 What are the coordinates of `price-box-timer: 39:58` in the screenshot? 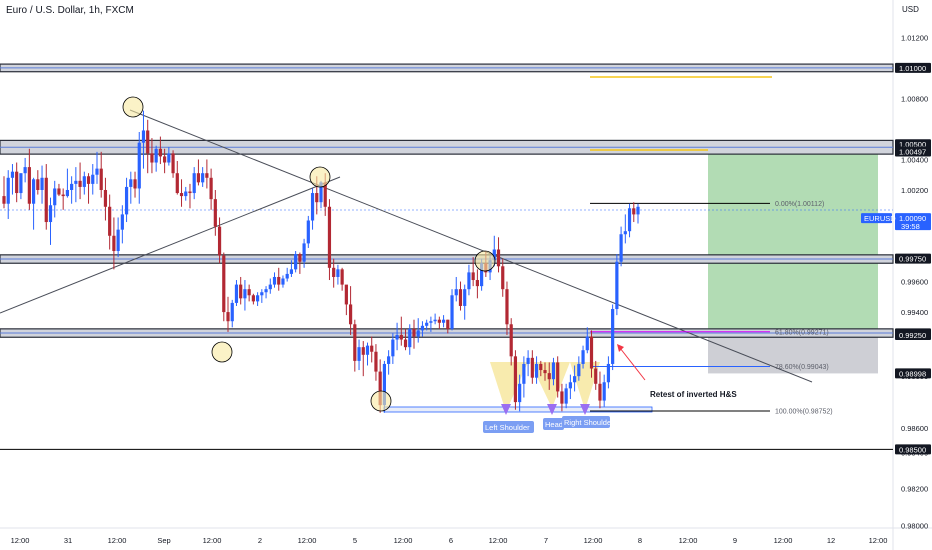 It's located at (910, 226).